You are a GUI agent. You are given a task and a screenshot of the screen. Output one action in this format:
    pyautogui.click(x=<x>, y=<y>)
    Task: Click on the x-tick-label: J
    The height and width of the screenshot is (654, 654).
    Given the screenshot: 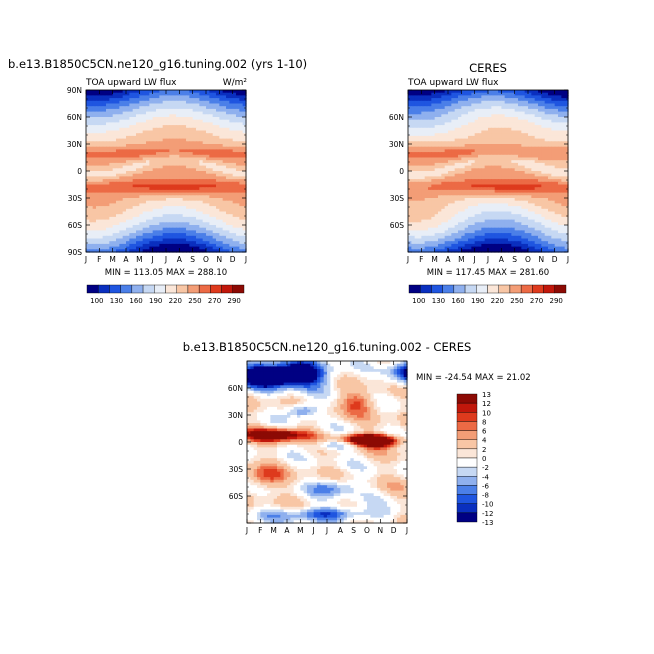 What is the action you would take?
    pyautogui.click(x=85, y=259)
    